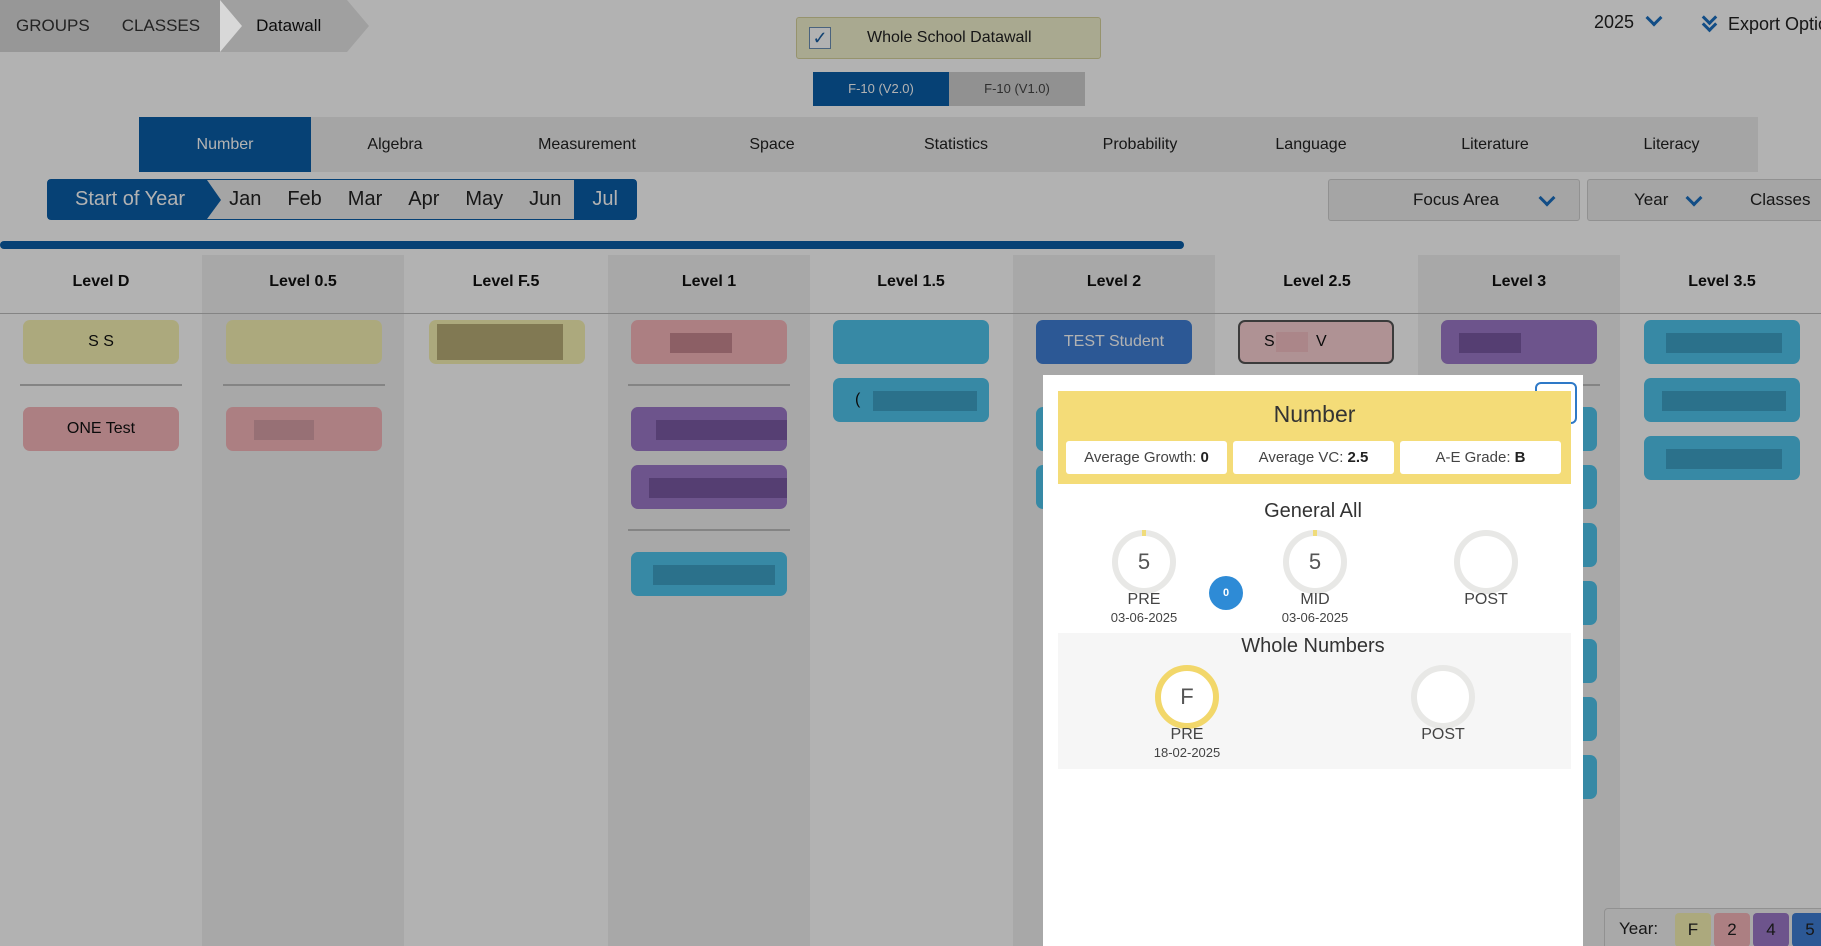 This screenshot has height=946, width=1821. Describe the element at coordinates (1321, 341) in the screenshot. I see `student-name-last: V` at that location.